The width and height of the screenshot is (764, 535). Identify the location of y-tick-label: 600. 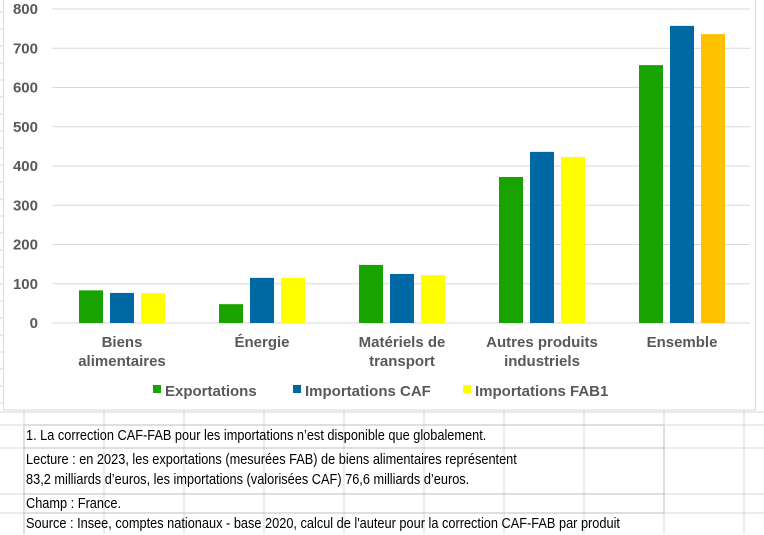
(25, 88).